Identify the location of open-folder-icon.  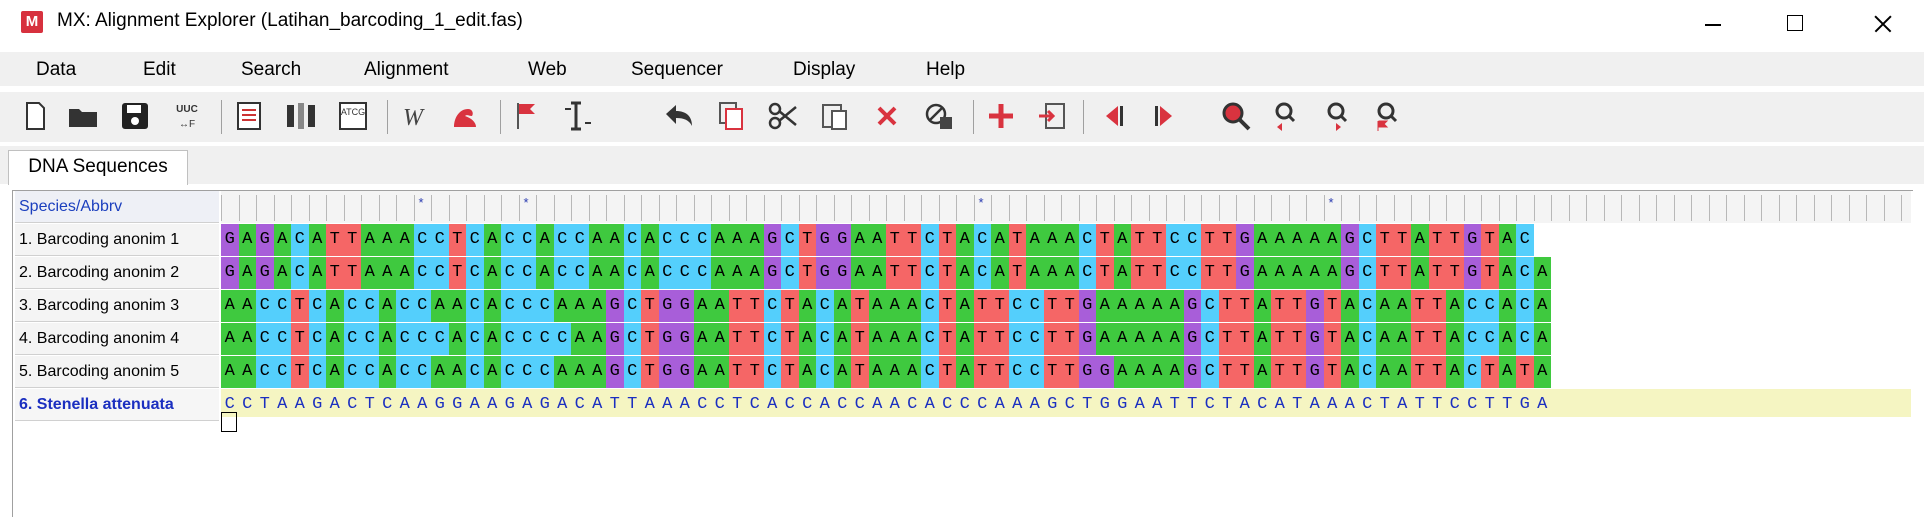
(83, 116).